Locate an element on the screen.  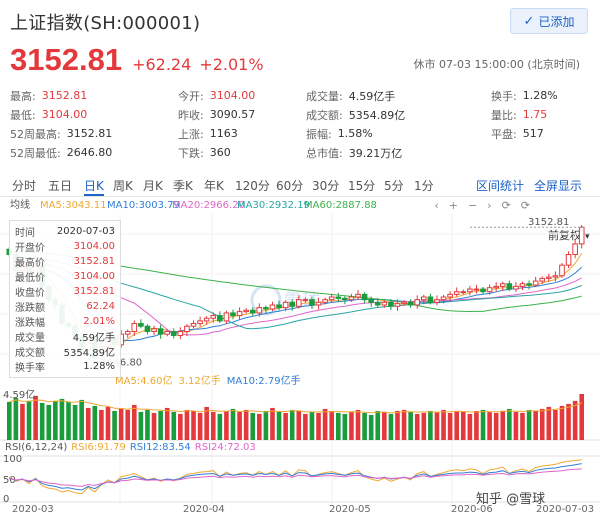
page-header: 上证指数(SH:000001) is located at coordinates (105, 22).